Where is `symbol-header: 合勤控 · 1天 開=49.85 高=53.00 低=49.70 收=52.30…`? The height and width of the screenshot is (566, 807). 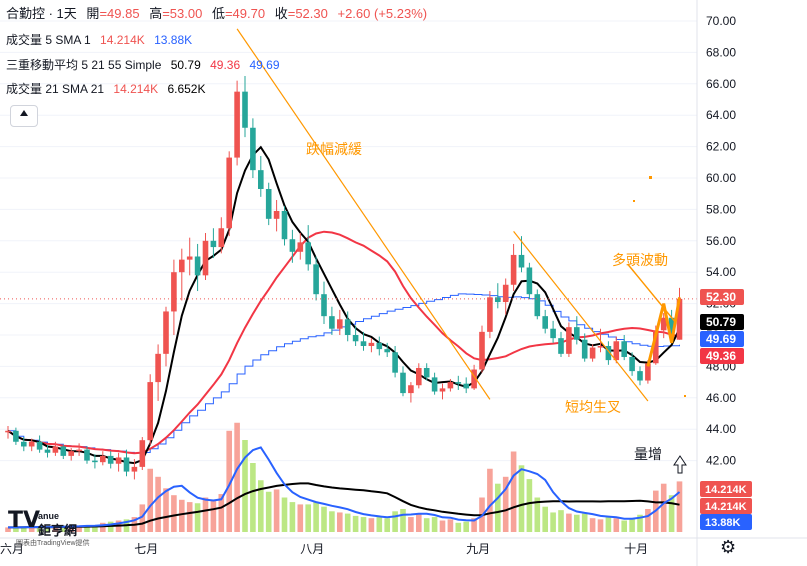 symbol-header: 合勤控 · 1天 開=49.85 高=53.00 低=49.70 收=52.30… is located at coordinates (219, 14).